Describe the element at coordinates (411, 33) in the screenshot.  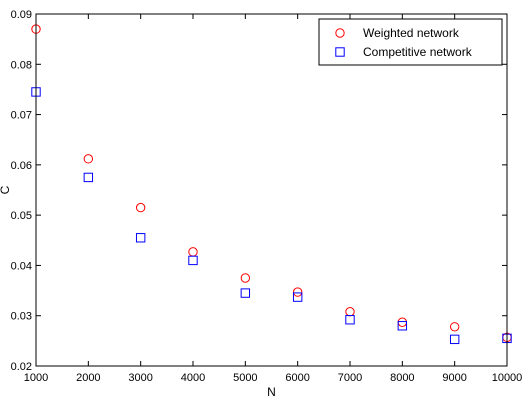
I see `legend-label-weighted: Weighted network` at that location.